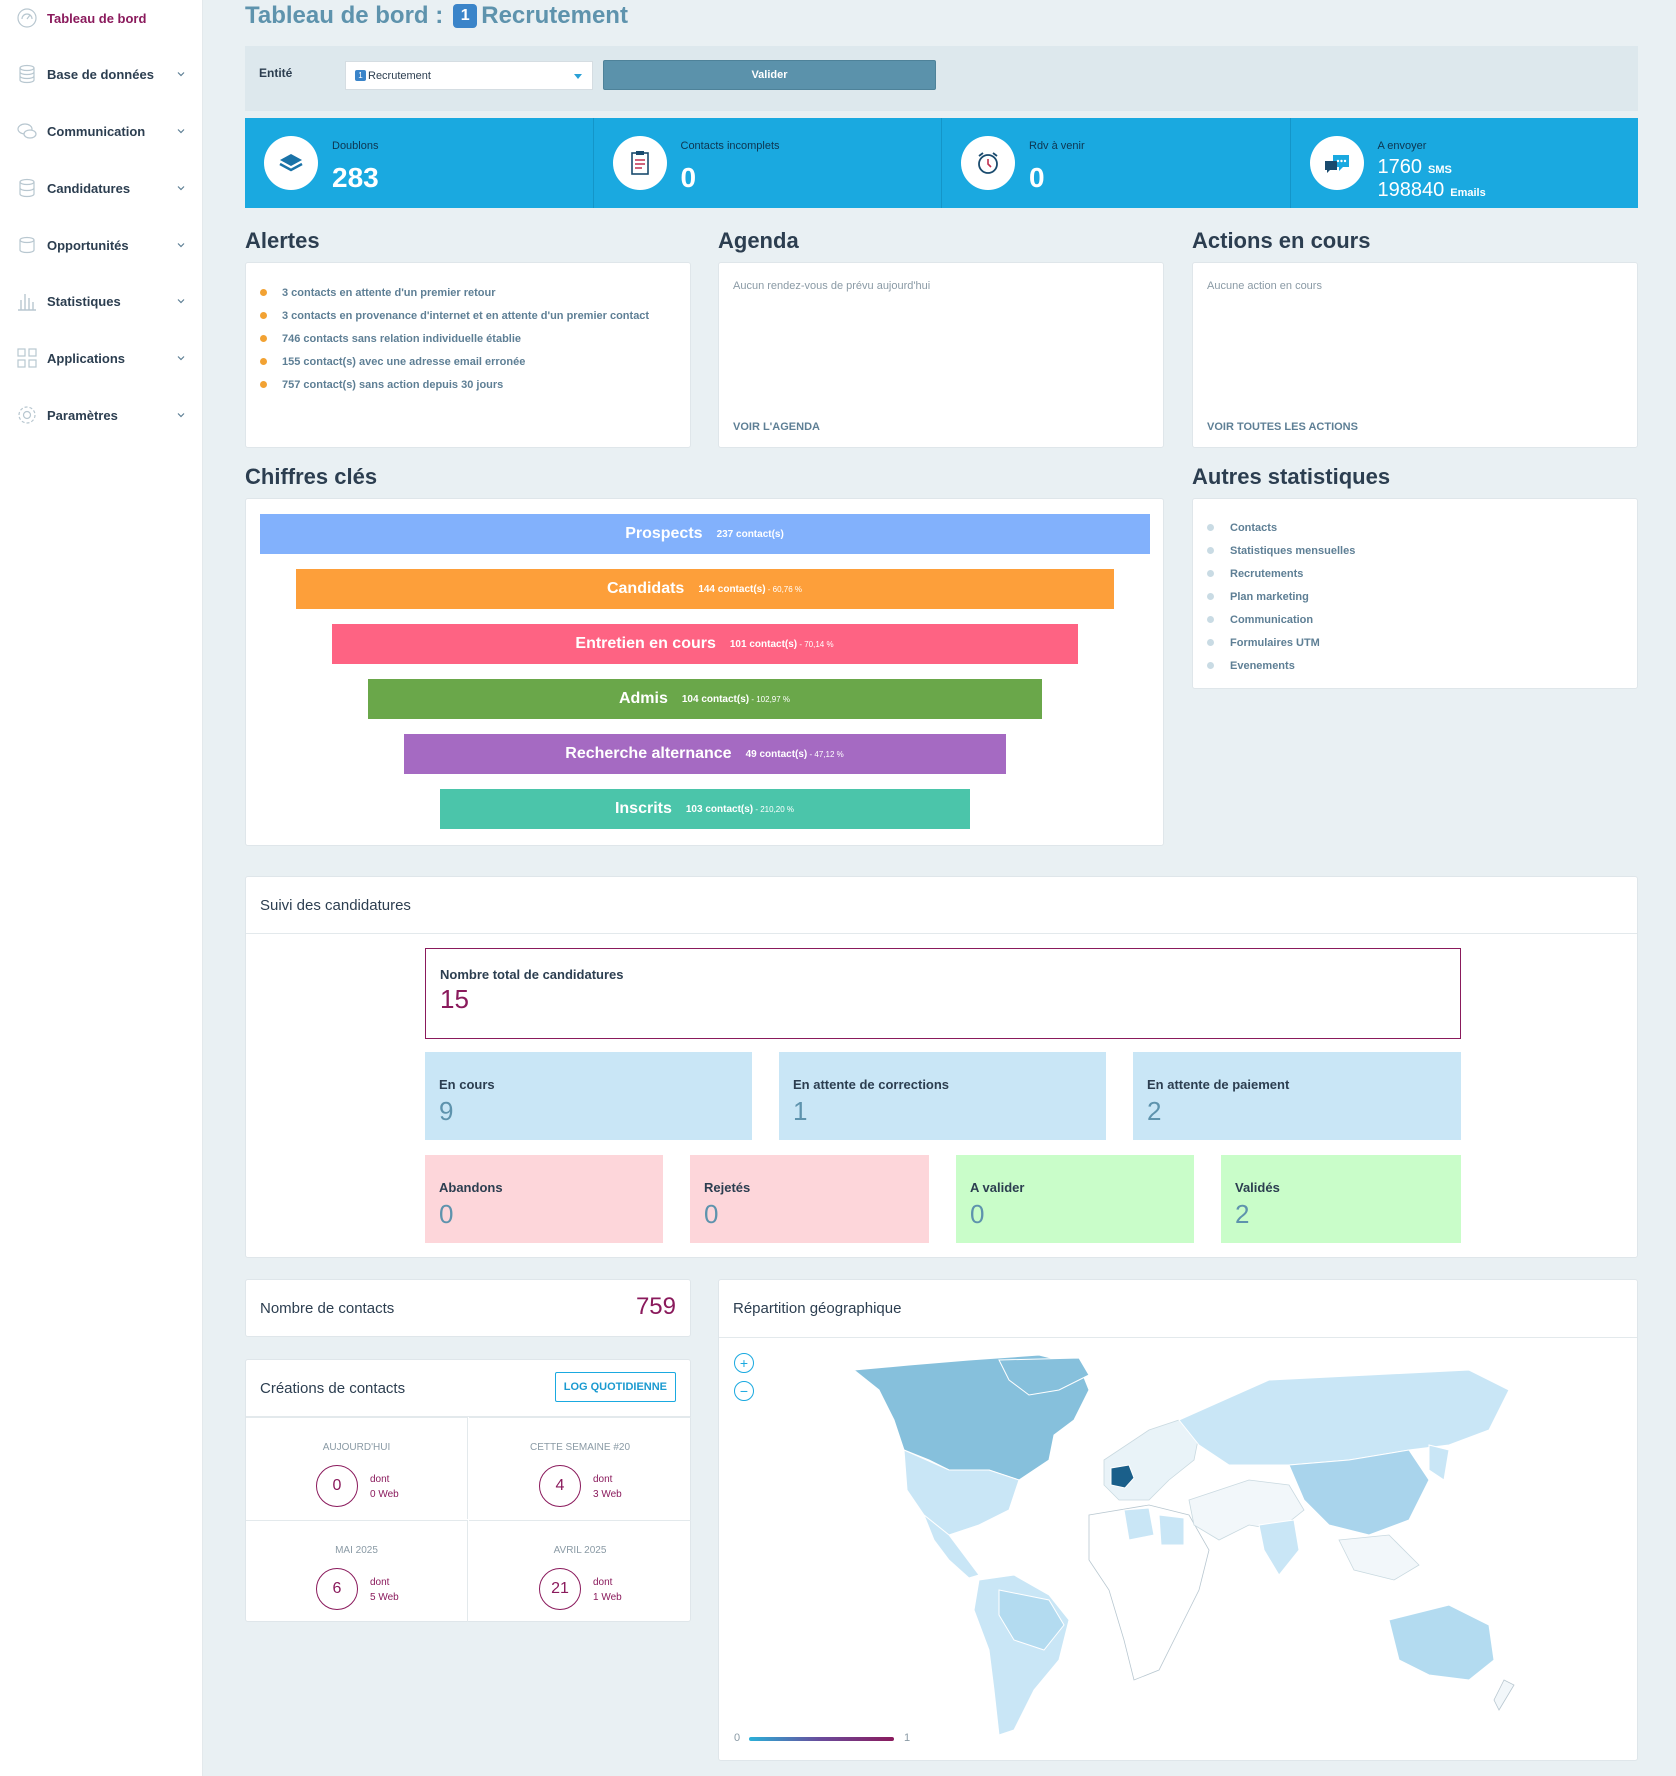 The width and height of the screenshot is (1676, 1776). What do you see at coordinates (1242, 1214) in the screenshot?
I see `status-value: 2` at bounding box center [1242, 1214].